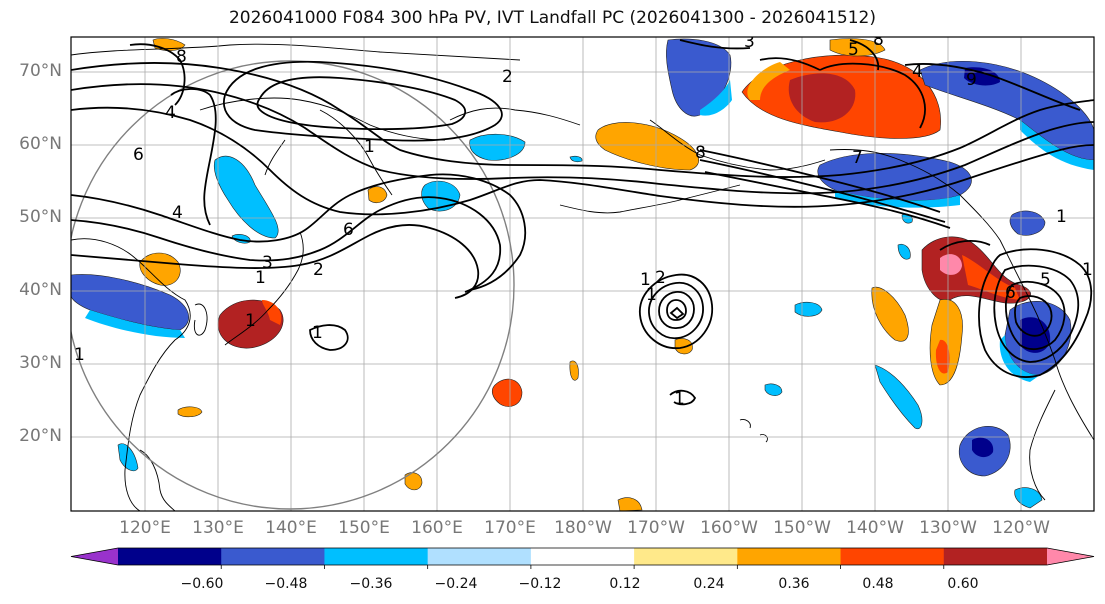 This screenshot has width=1105, height=604. I want to click on lon-label: 140°E, so click(291, 528).